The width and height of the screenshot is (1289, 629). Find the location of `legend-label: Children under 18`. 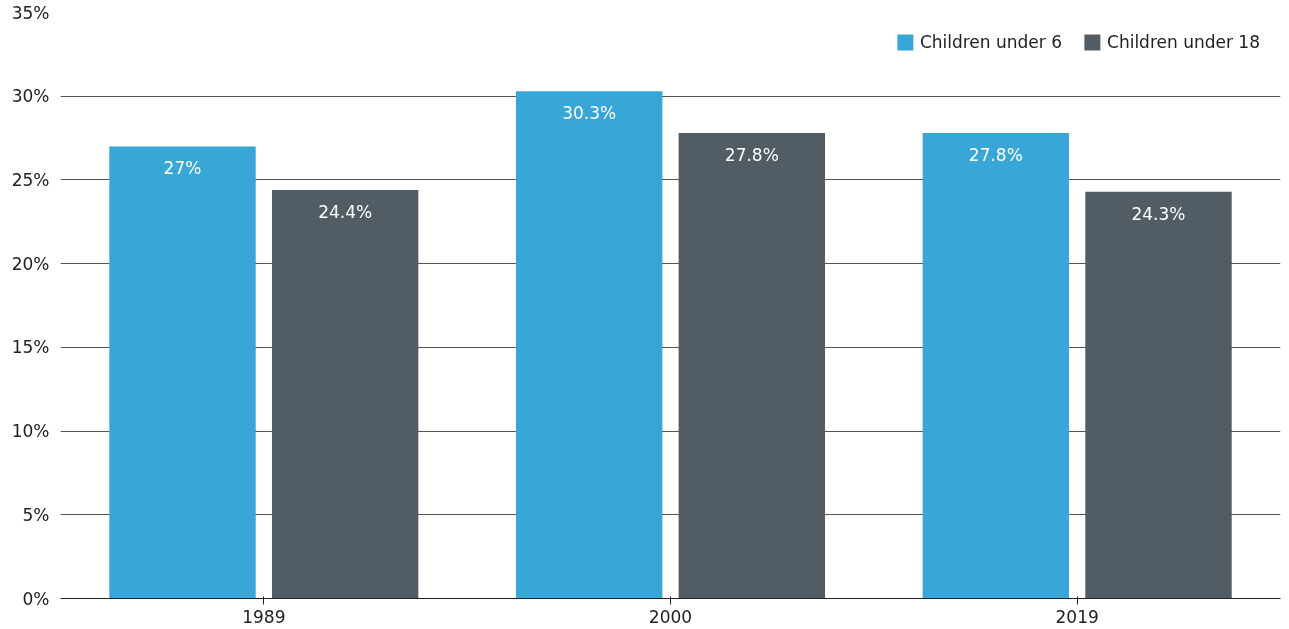

legend-label: Children under 18 is located at coordinates (1183, 42).